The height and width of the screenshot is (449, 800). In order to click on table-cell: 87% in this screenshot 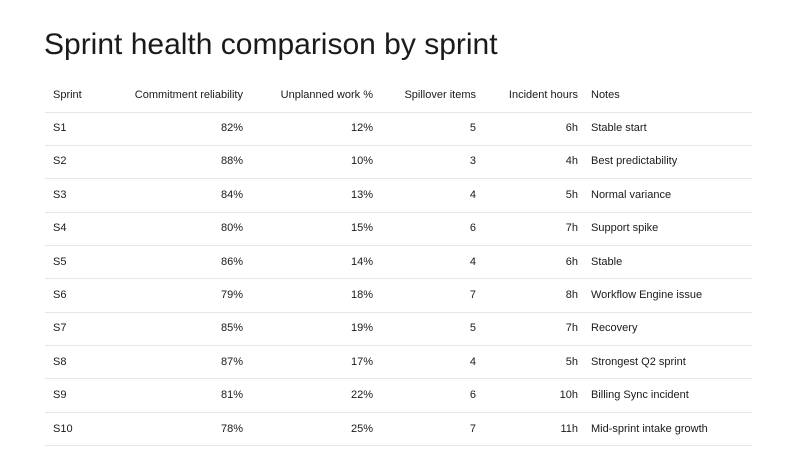, I will do `click(231, 361)`.